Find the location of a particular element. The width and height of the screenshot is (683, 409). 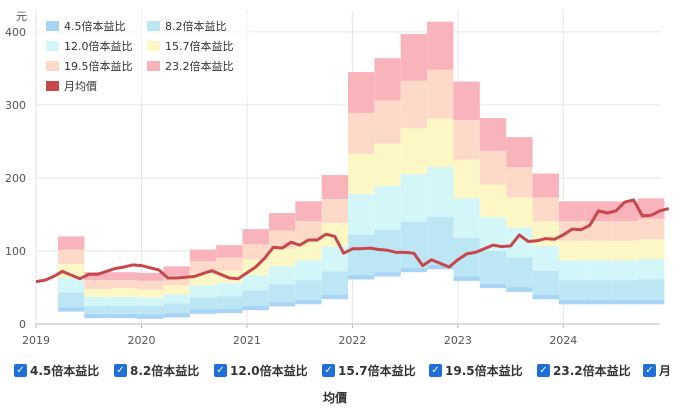

series-toggle-4: ✓ 15.7倍本益比 is located at coordinates (369, 370).